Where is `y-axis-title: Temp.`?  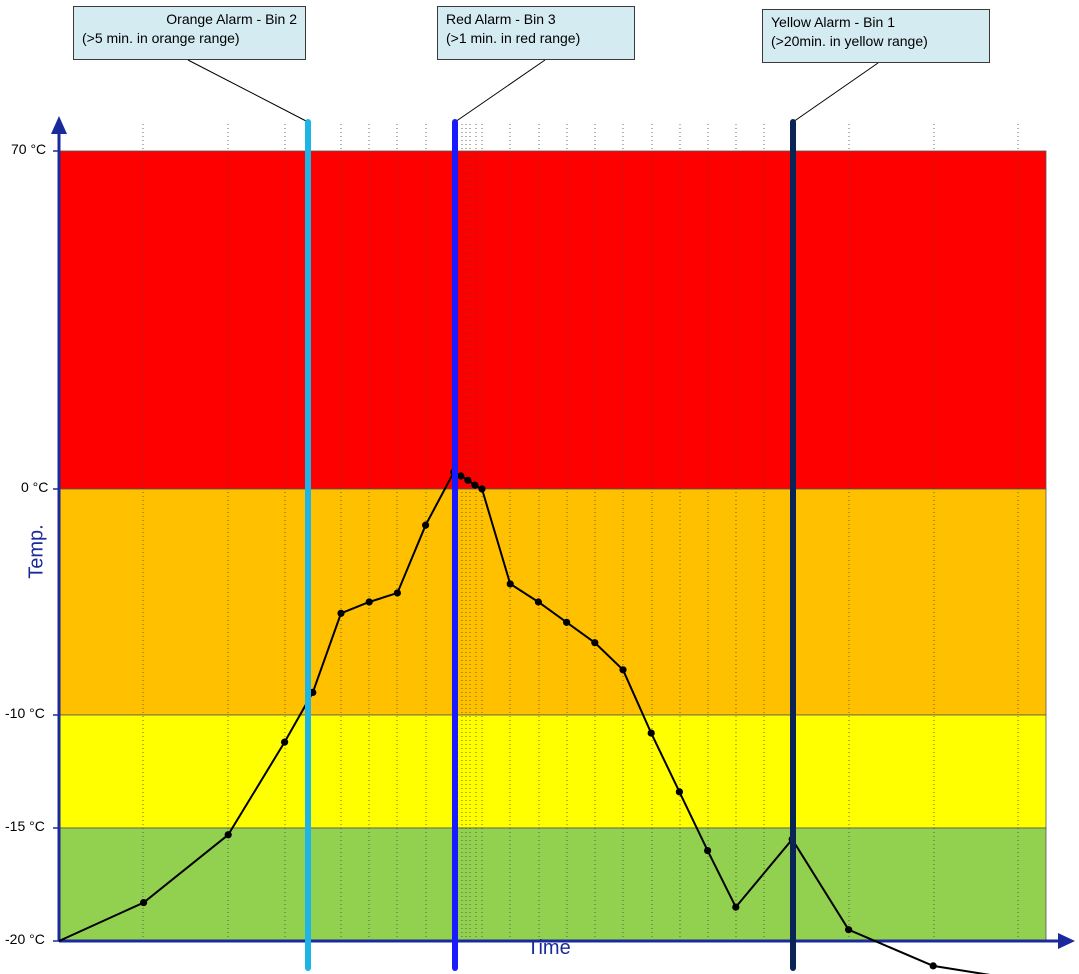
y-axis-title: Temp. is located at coordinates (36, 551).